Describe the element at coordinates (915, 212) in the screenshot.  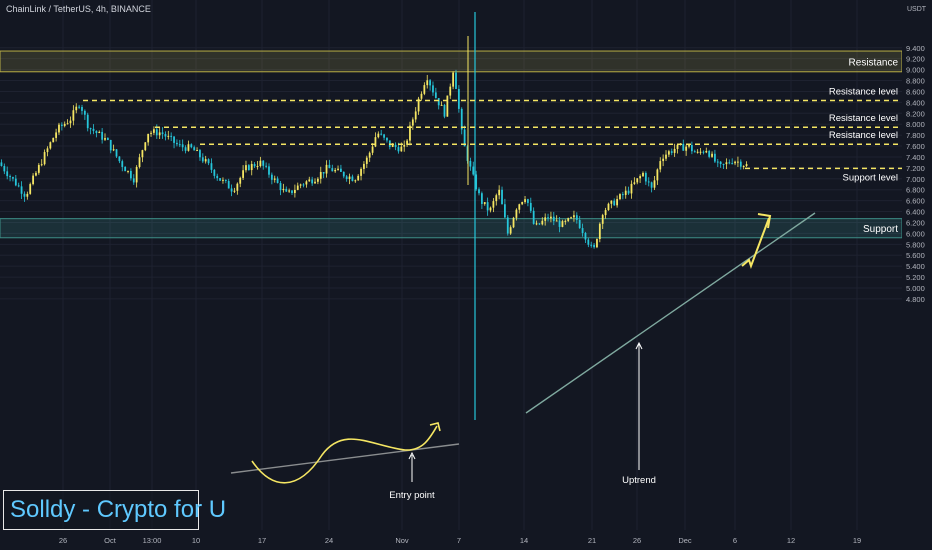
I see `price-tick-label: 6.400` at that location.